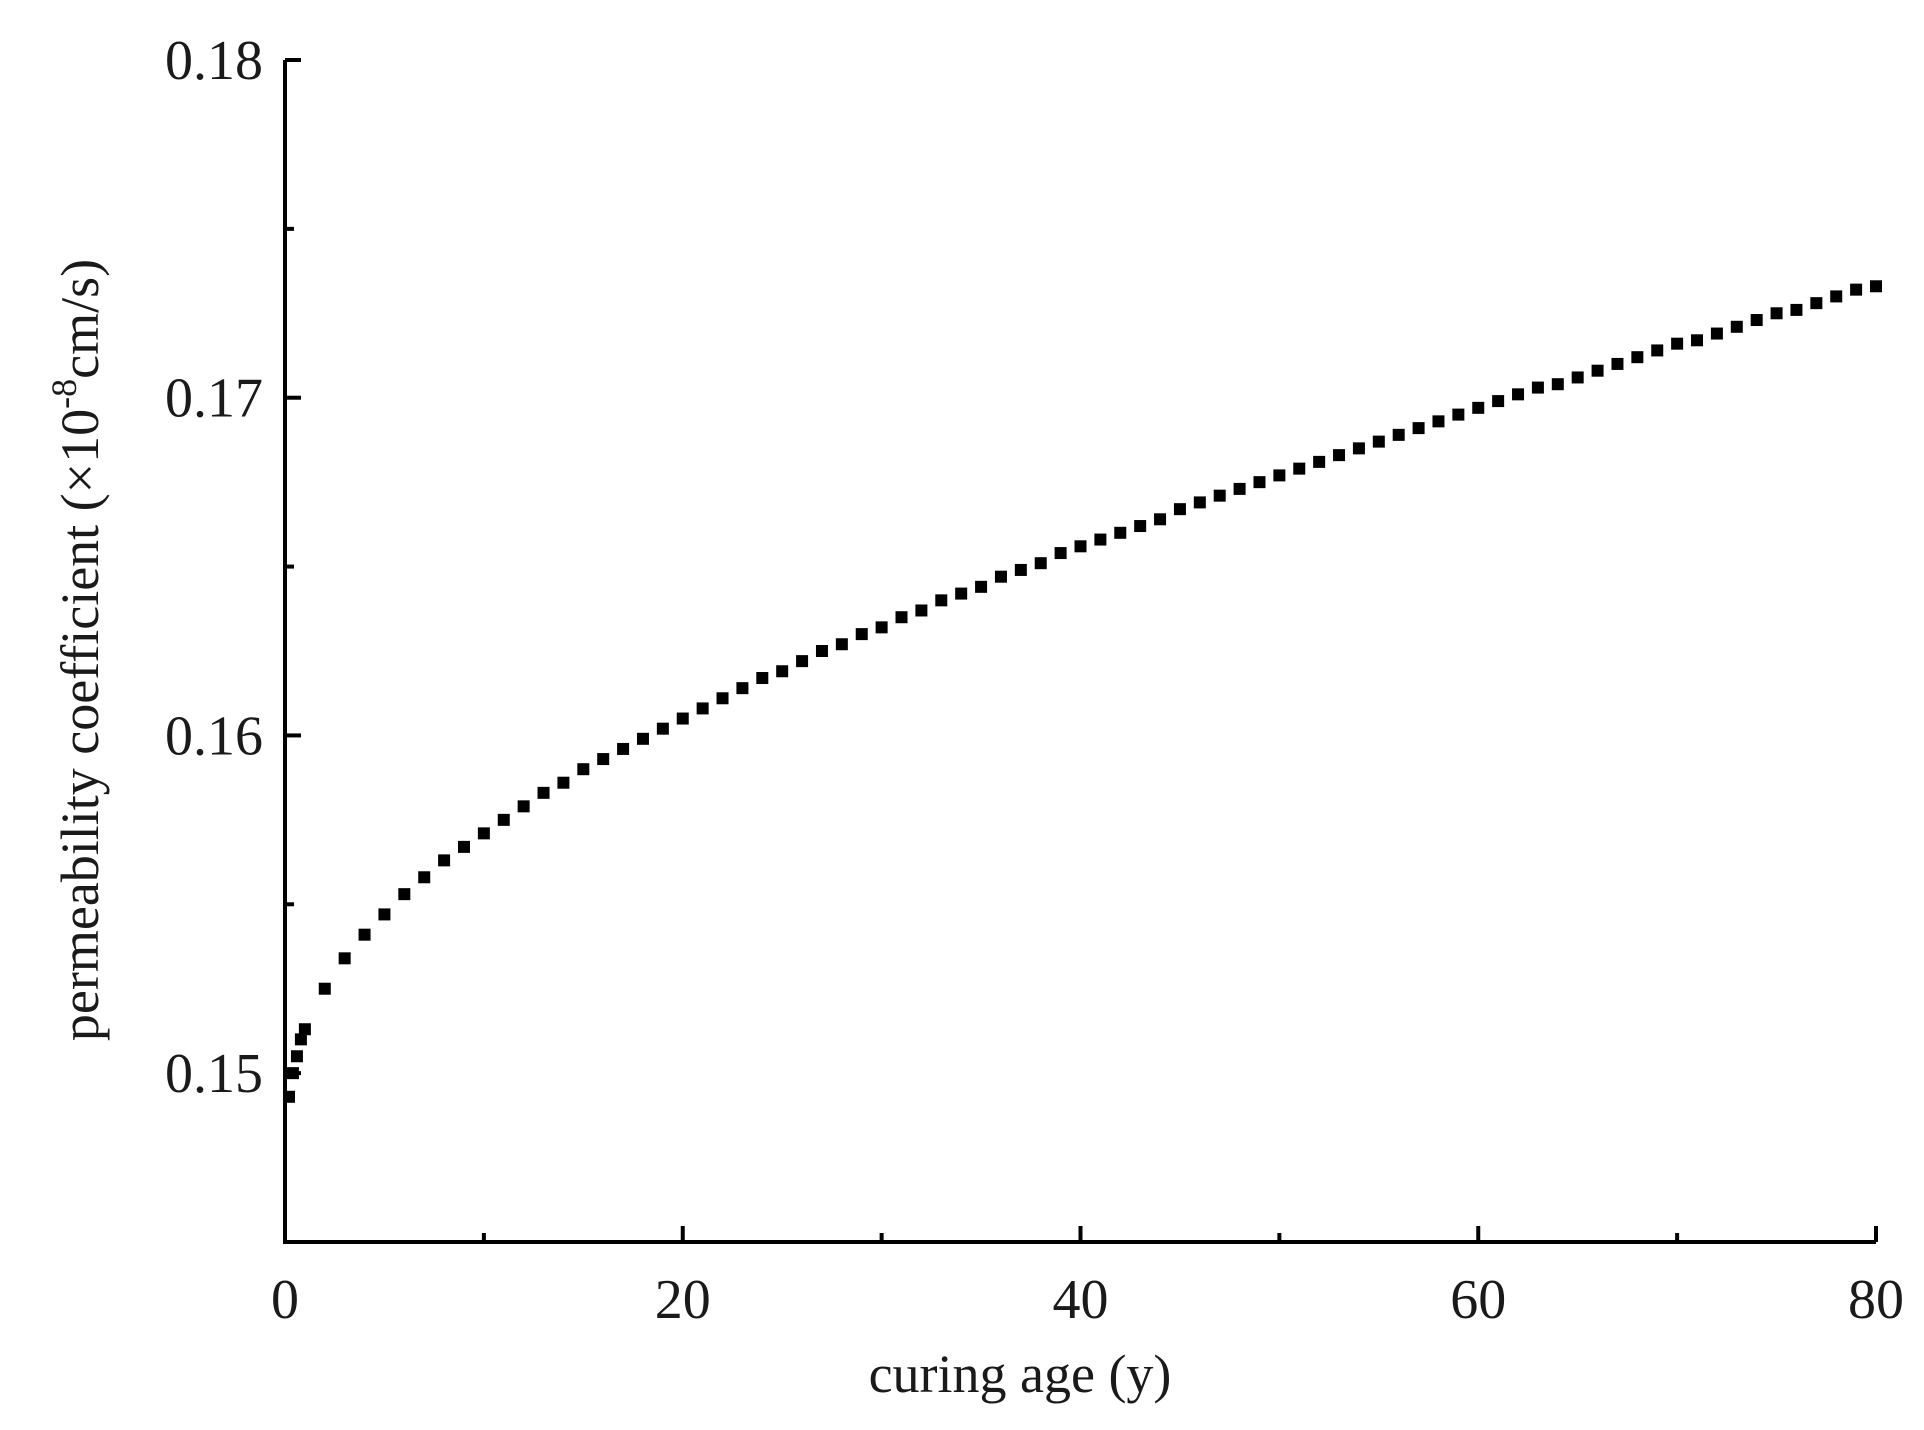 This screenshot has width=1924, height=1430. What do you see at coordinates (683, 1300) in the screenshot?
I see `x-tick-label: 20` at bounding box center [683, 1300].